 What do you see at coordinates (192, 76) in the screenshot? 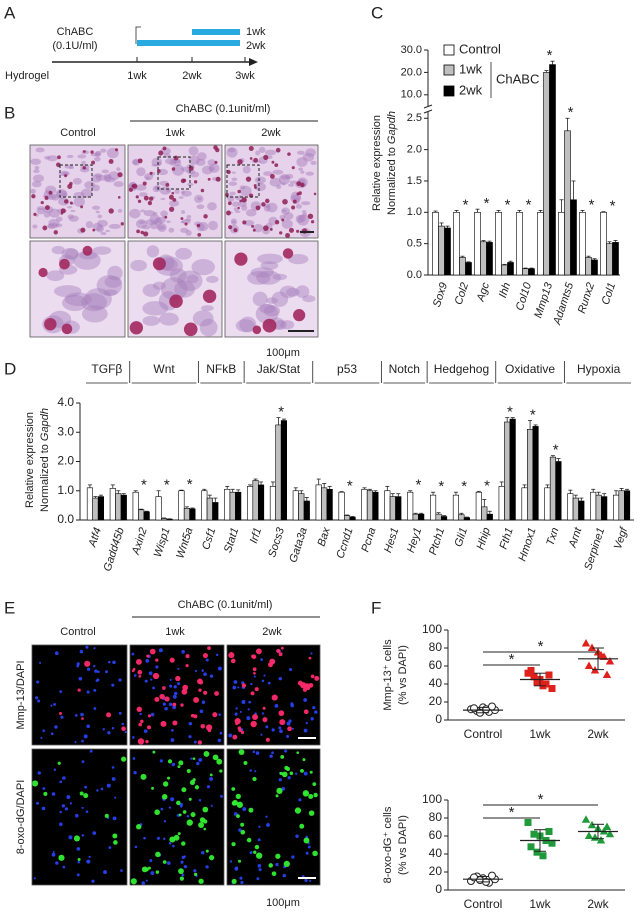
I see `timeline-label: 2wk` at bounding box center [192, 76].